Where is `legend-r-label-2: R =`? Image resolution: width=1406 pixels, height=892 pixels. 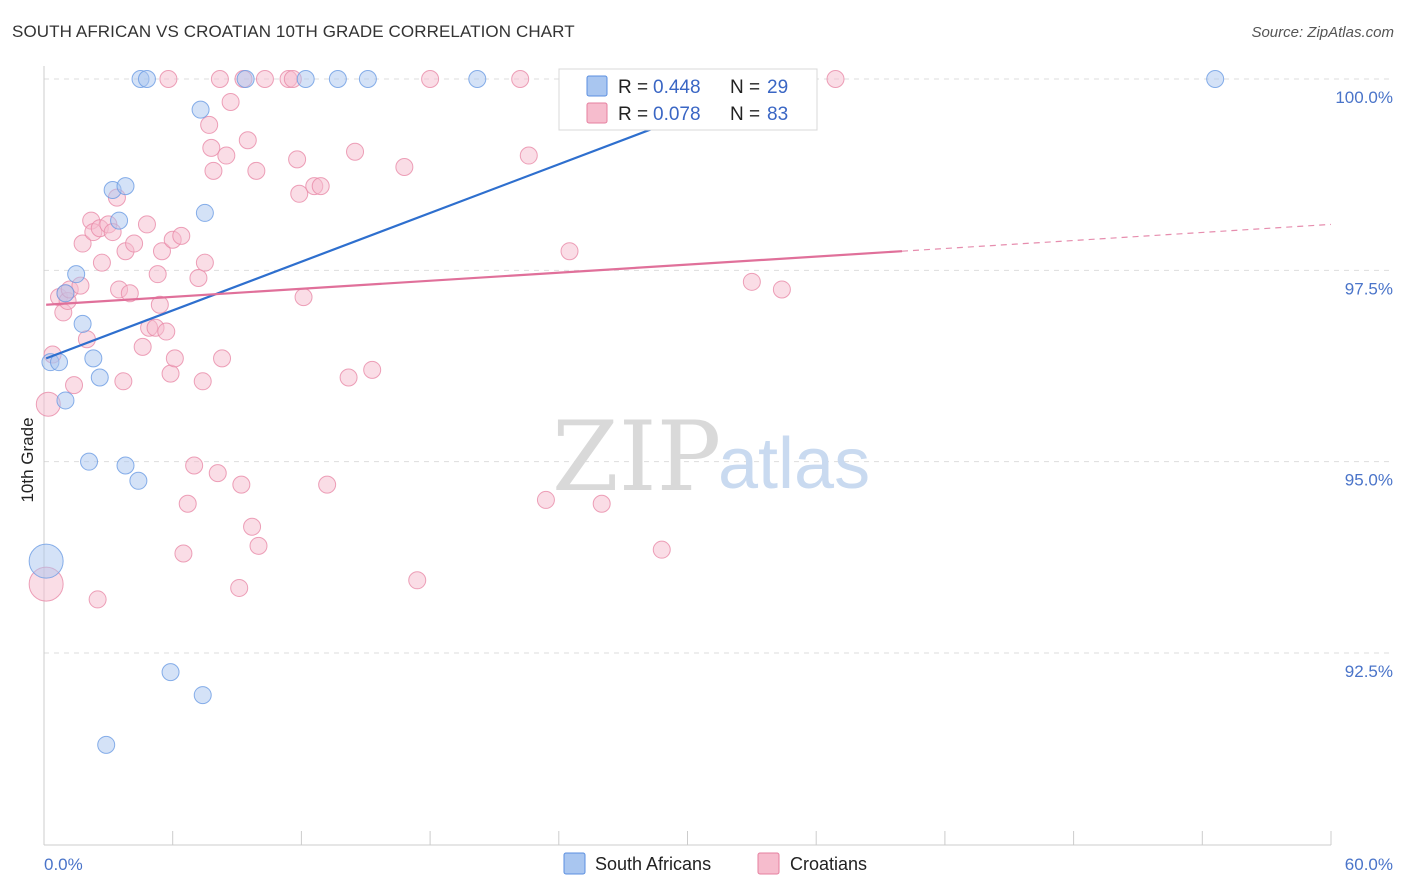
legend-r-label-2: R = is located at coordinates (633, 114).